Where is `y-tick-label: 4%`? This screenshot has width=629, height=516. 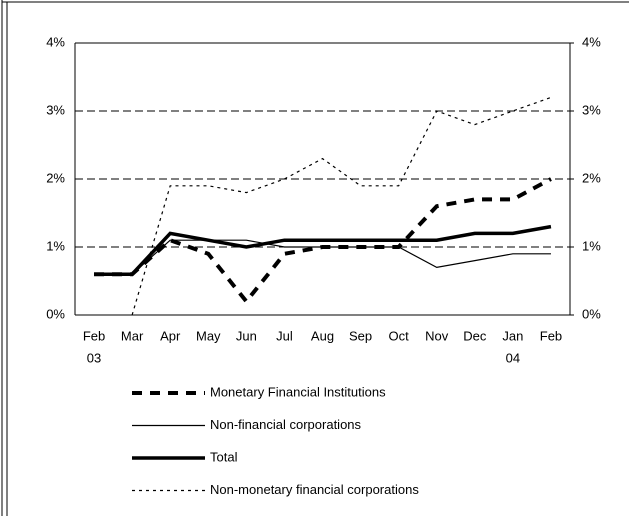
y-tick-label: 4% is located at coordinates (55, 41).